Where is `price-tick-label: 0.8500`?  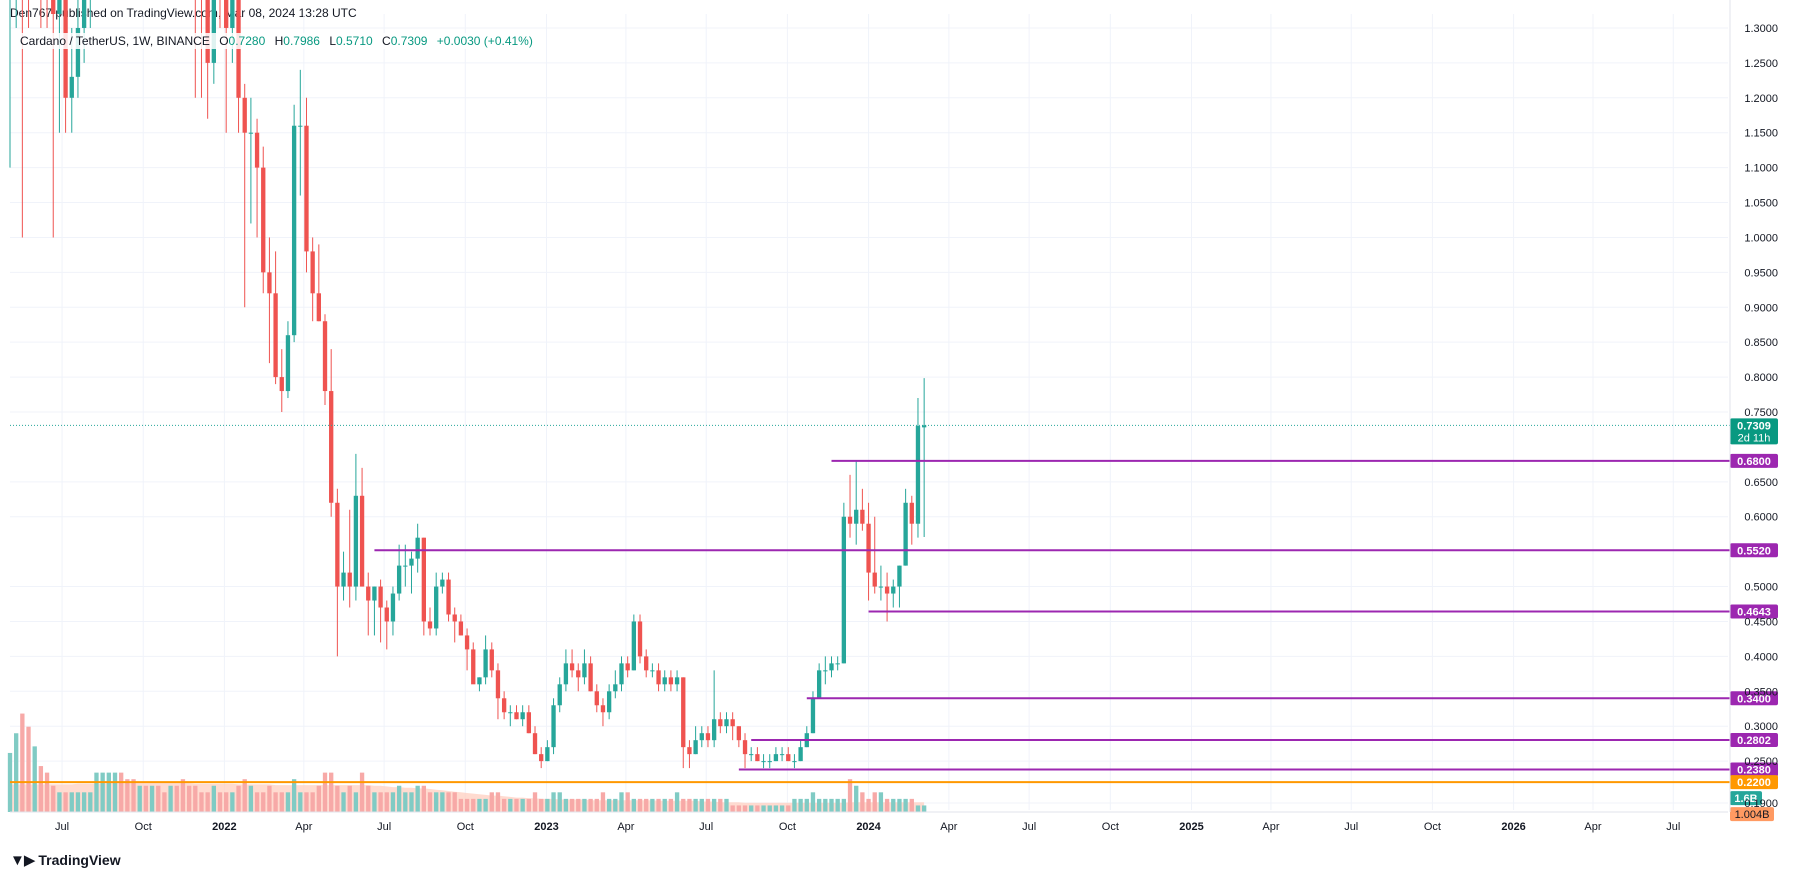
price-tick-label: 0.8500 is located at coordinates (1761, 343).